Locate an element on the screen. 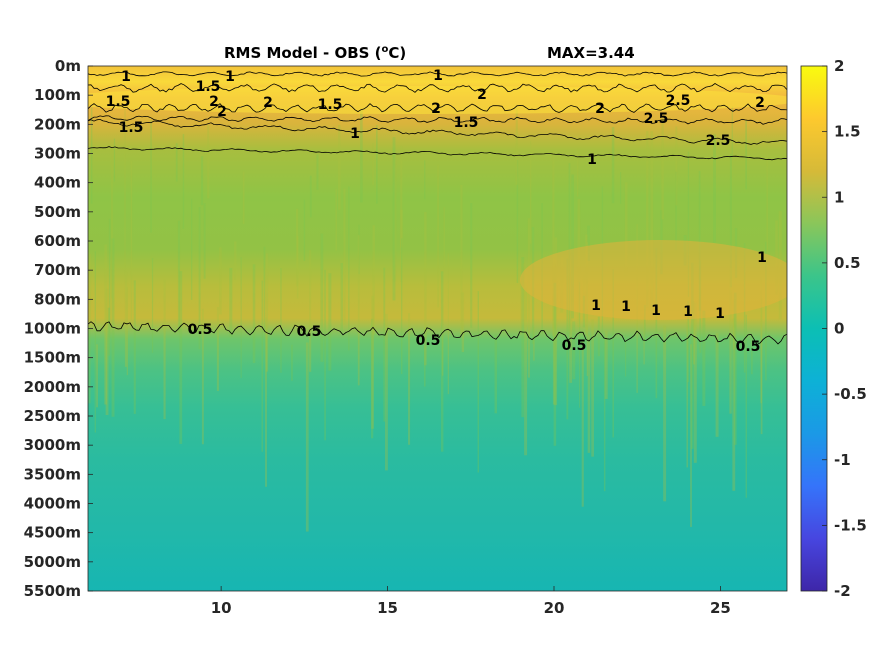  x-tick-label: 25 is located at coordinates (720, 608).